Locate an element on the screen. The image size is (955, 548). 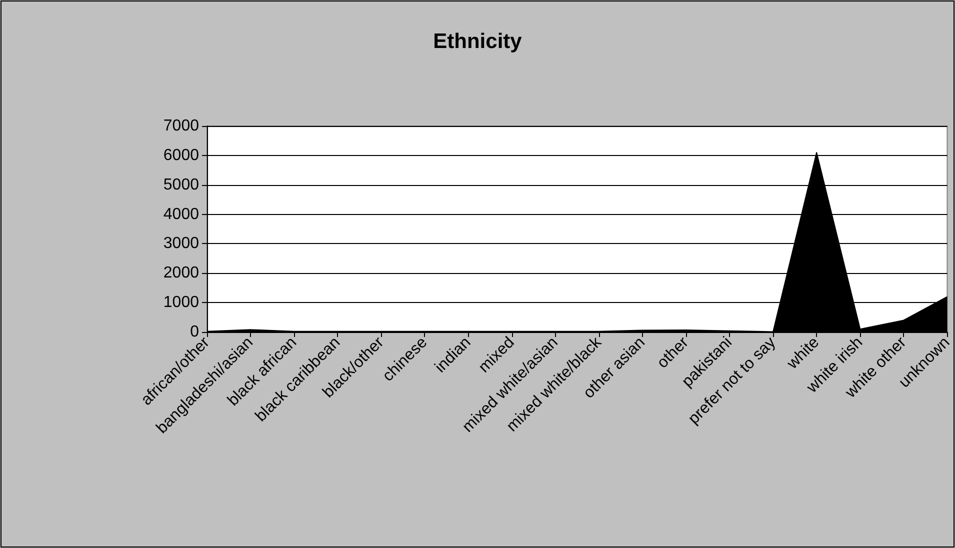
y-tick-label: 2000 is located at coordinates (181, 273).